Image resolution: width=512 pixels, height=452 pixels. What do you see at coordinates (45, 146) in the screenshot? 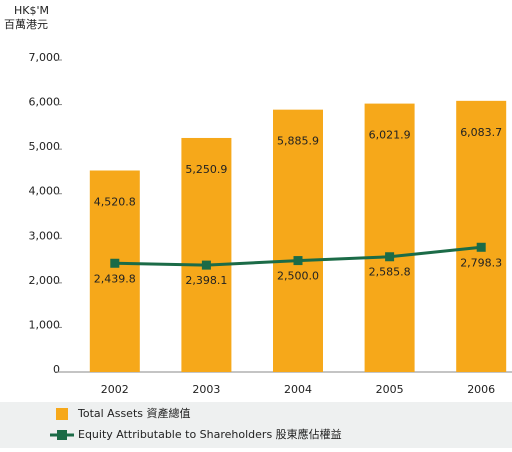
I see `y-tick-label: 5,000` at bounding box center [45, 146].